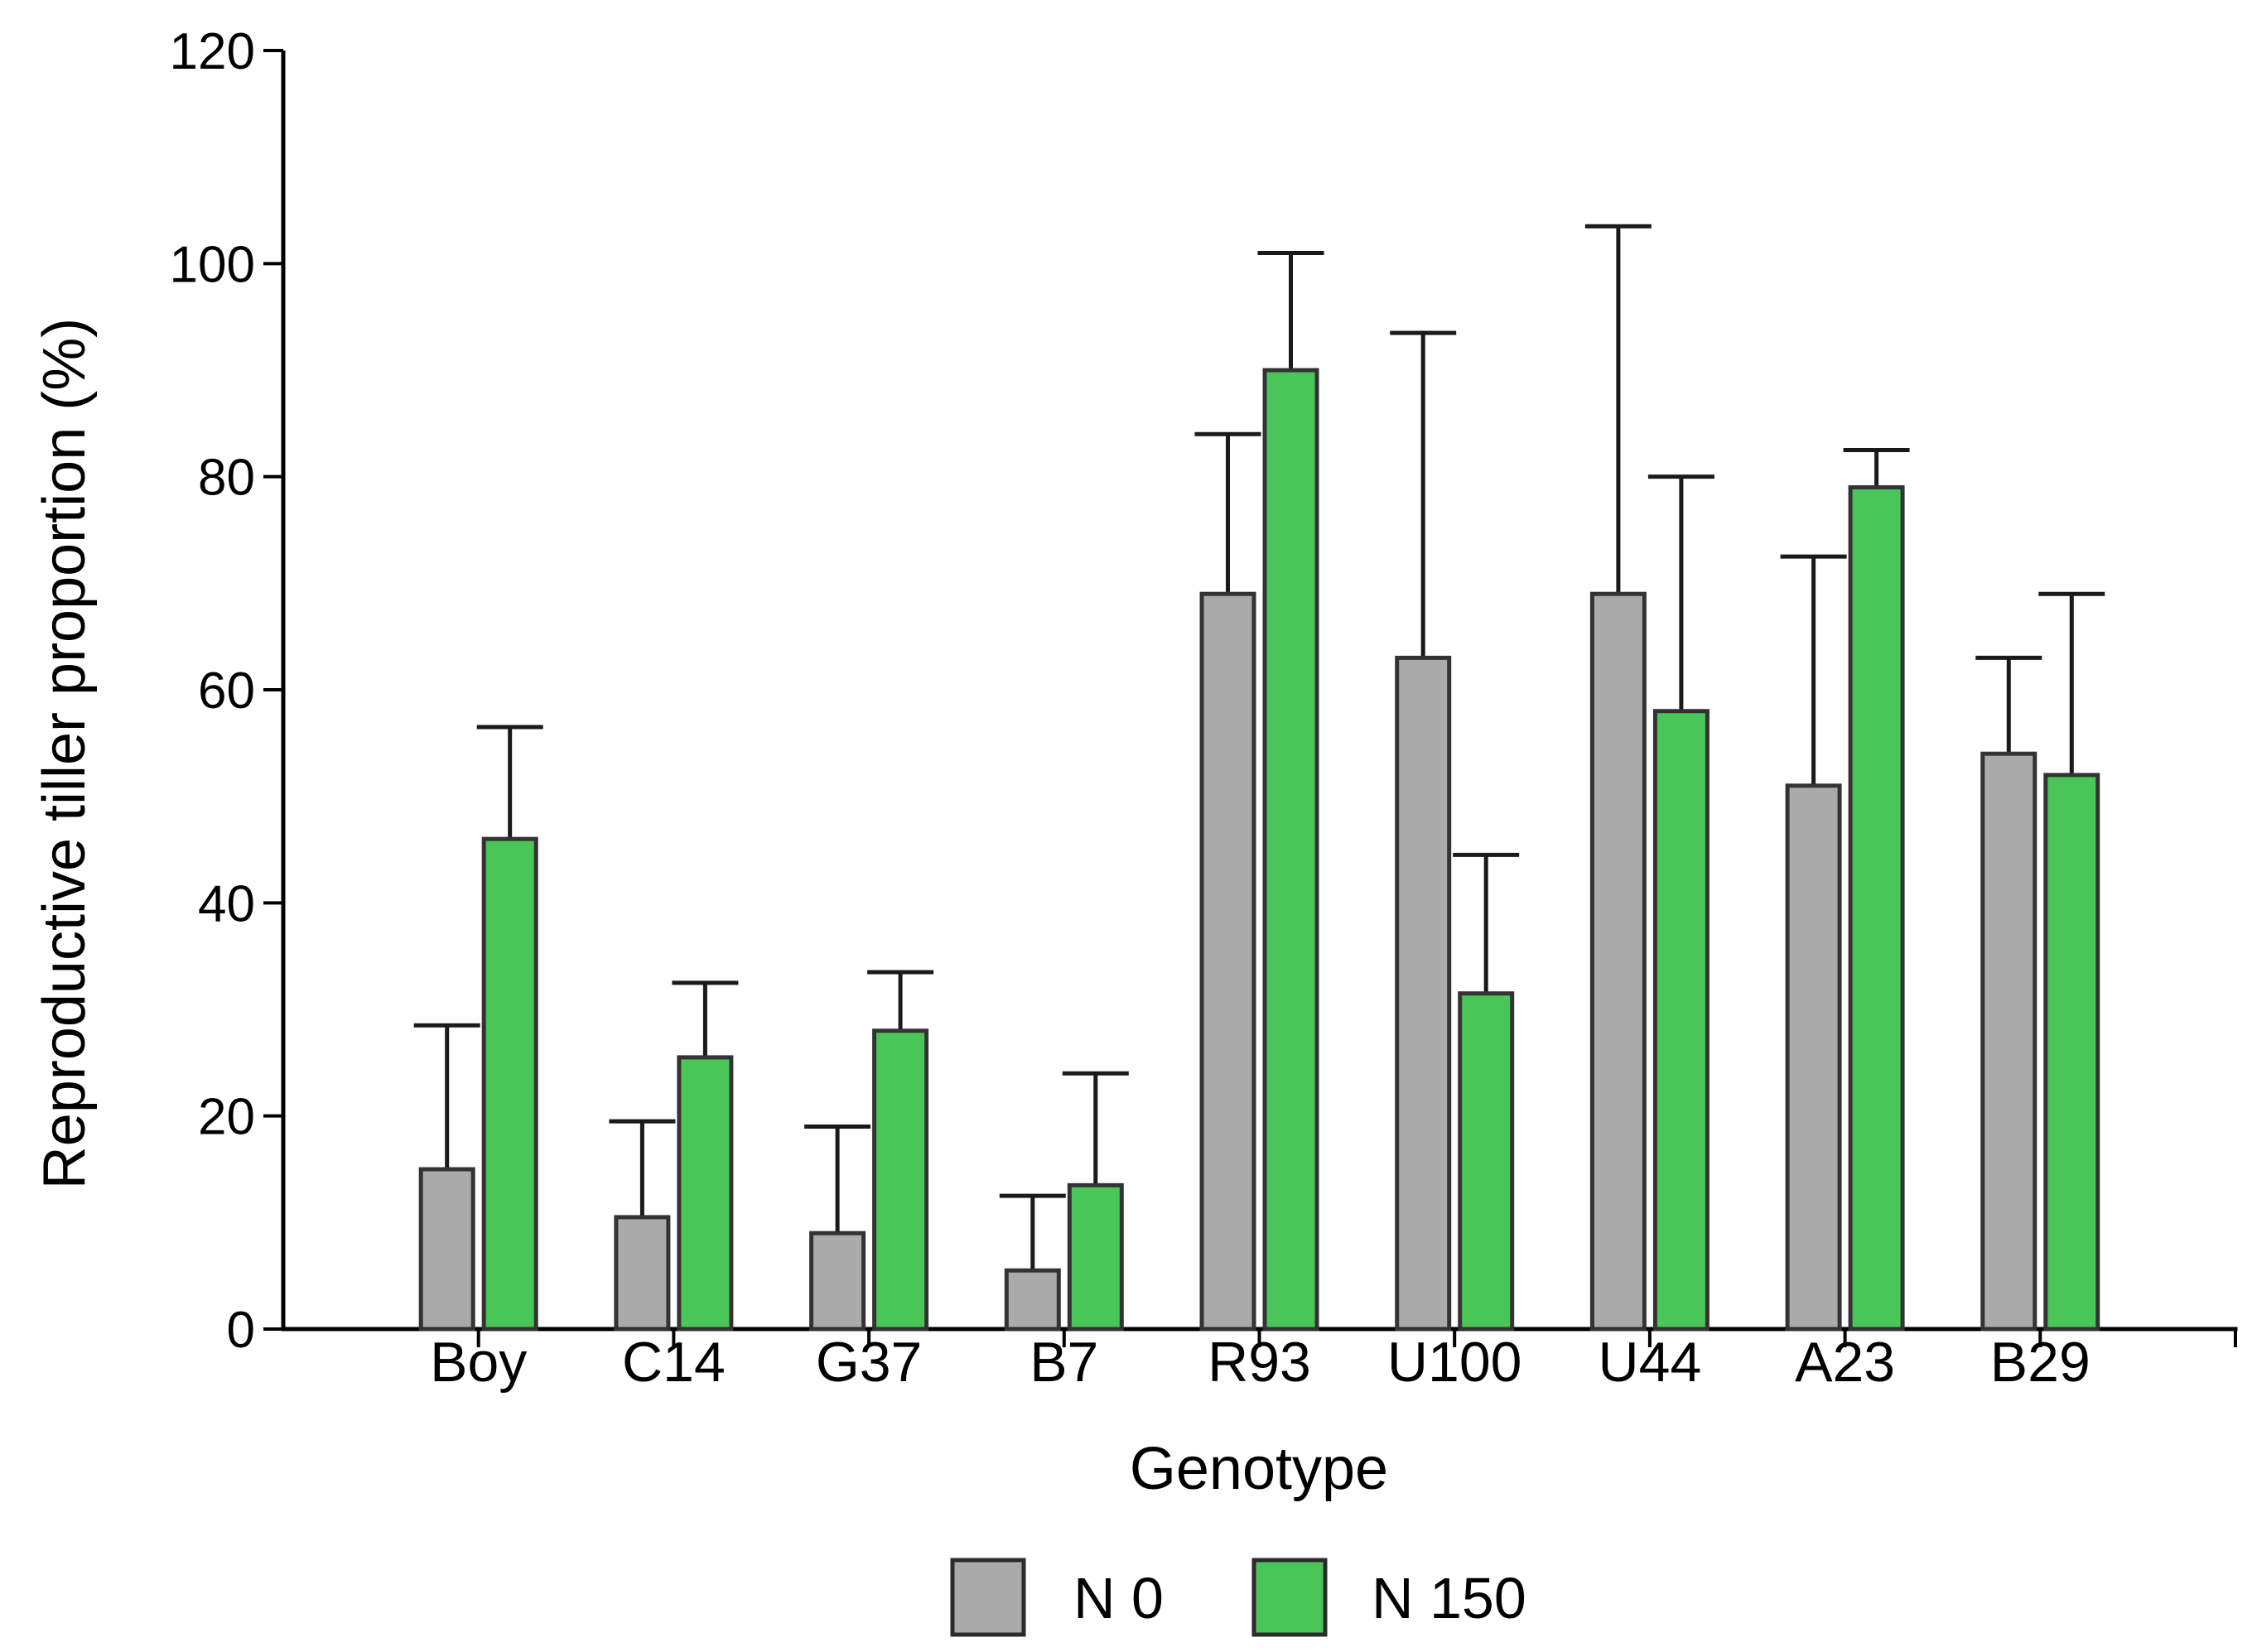 The width and height of the screenshot is (2252, 1652). Describe the element at coordinates (226, 903) in the screenshot. I see `y-tick-label: 40` at that location.